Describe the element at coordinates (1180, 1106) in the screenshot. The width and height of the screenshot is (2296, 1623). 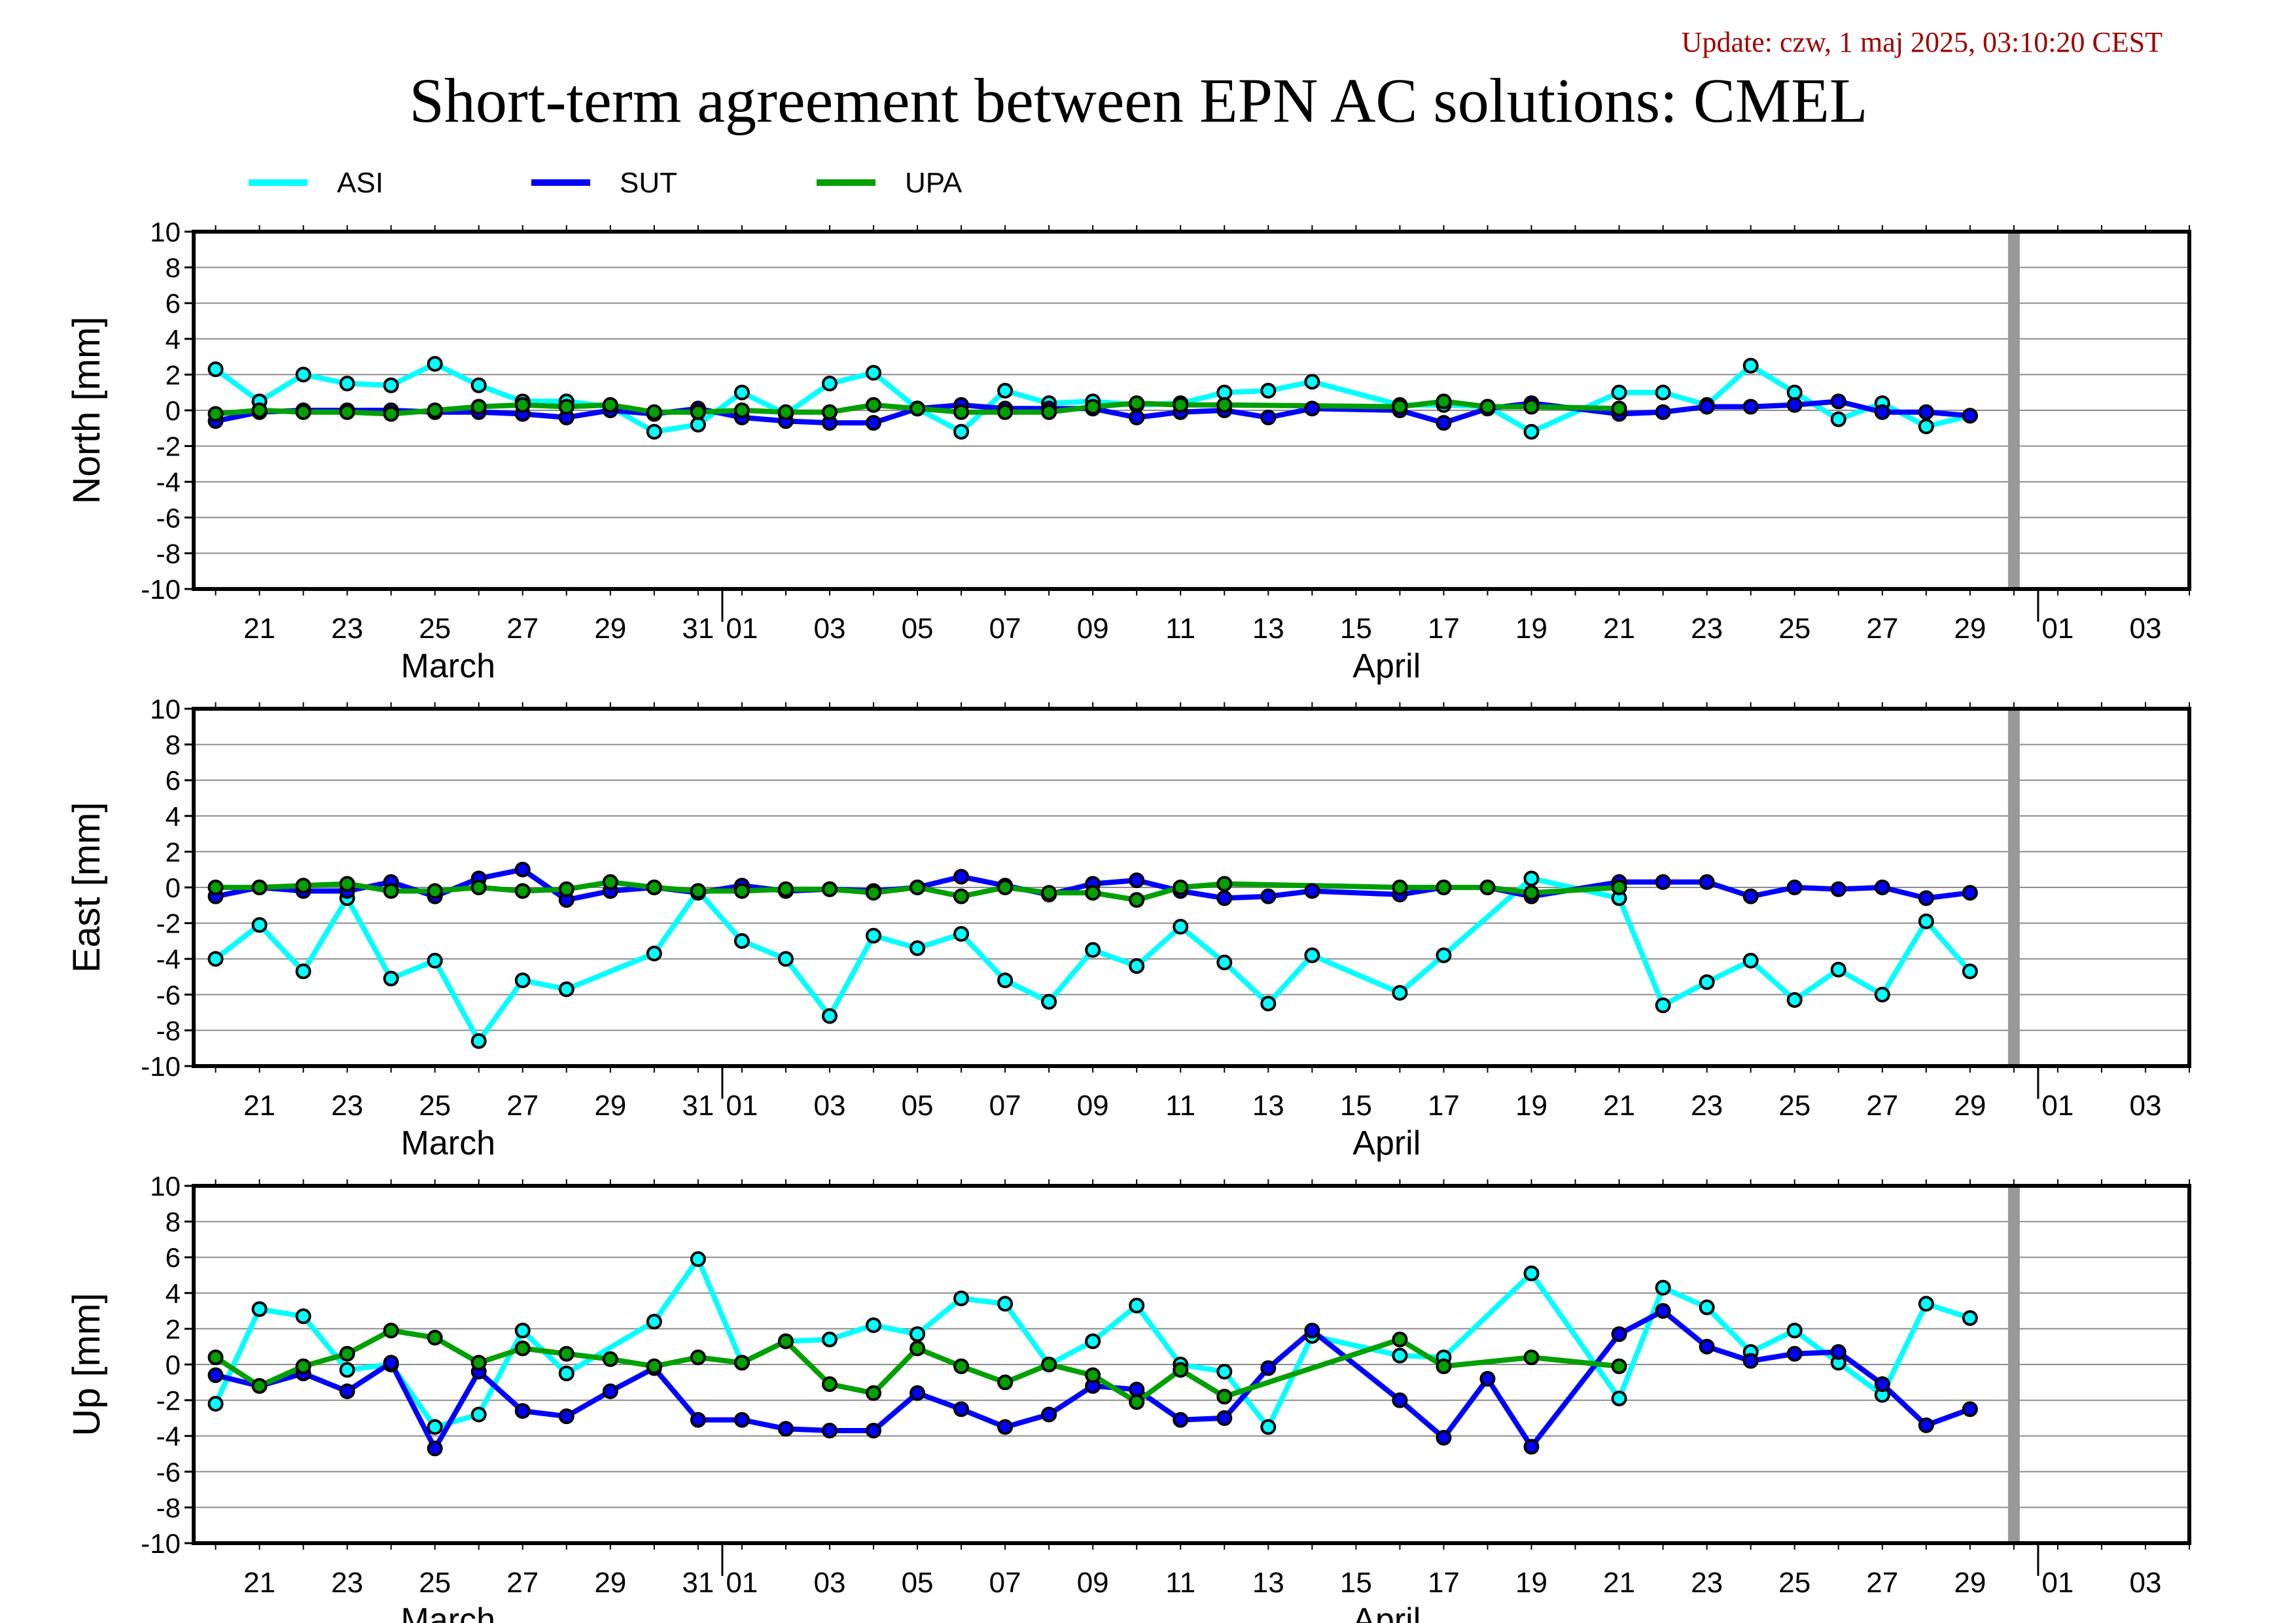
I see `x-tick-label: 11` at that location.